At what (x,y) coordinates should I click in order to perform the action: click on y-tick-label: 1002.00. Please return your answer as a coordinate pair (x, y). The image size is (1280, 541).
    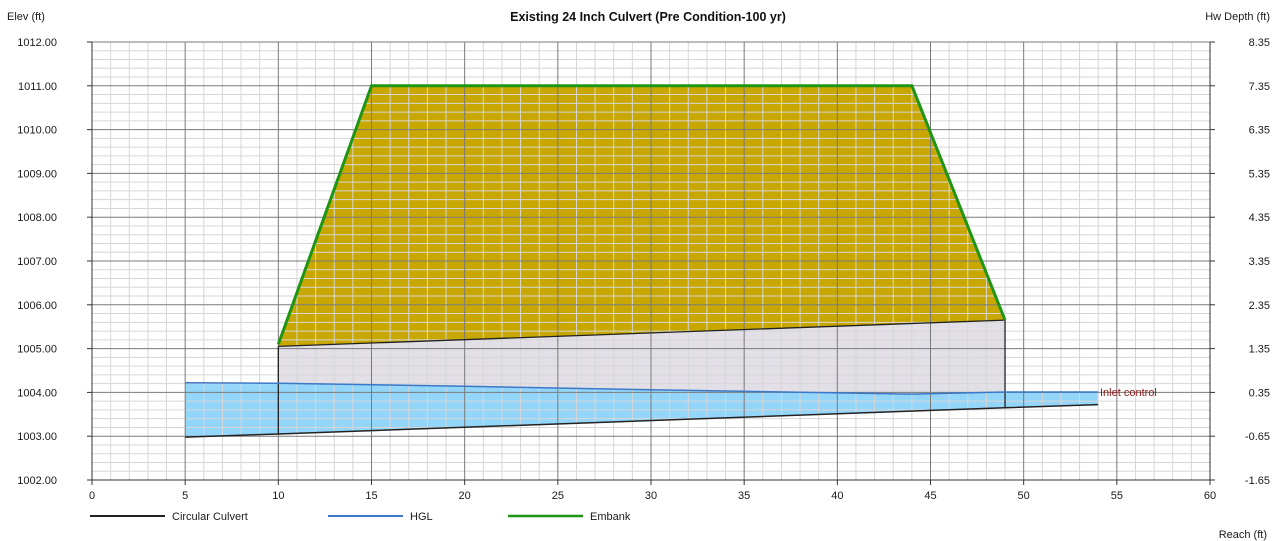
    Looking at the image, I should click on (37, 481).